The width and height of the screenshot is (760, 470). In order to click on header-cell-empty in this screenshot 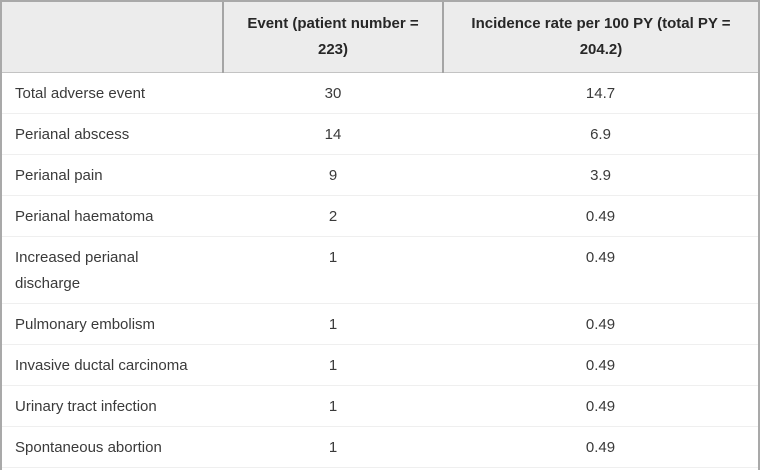, I will do `click(112, 37)`.